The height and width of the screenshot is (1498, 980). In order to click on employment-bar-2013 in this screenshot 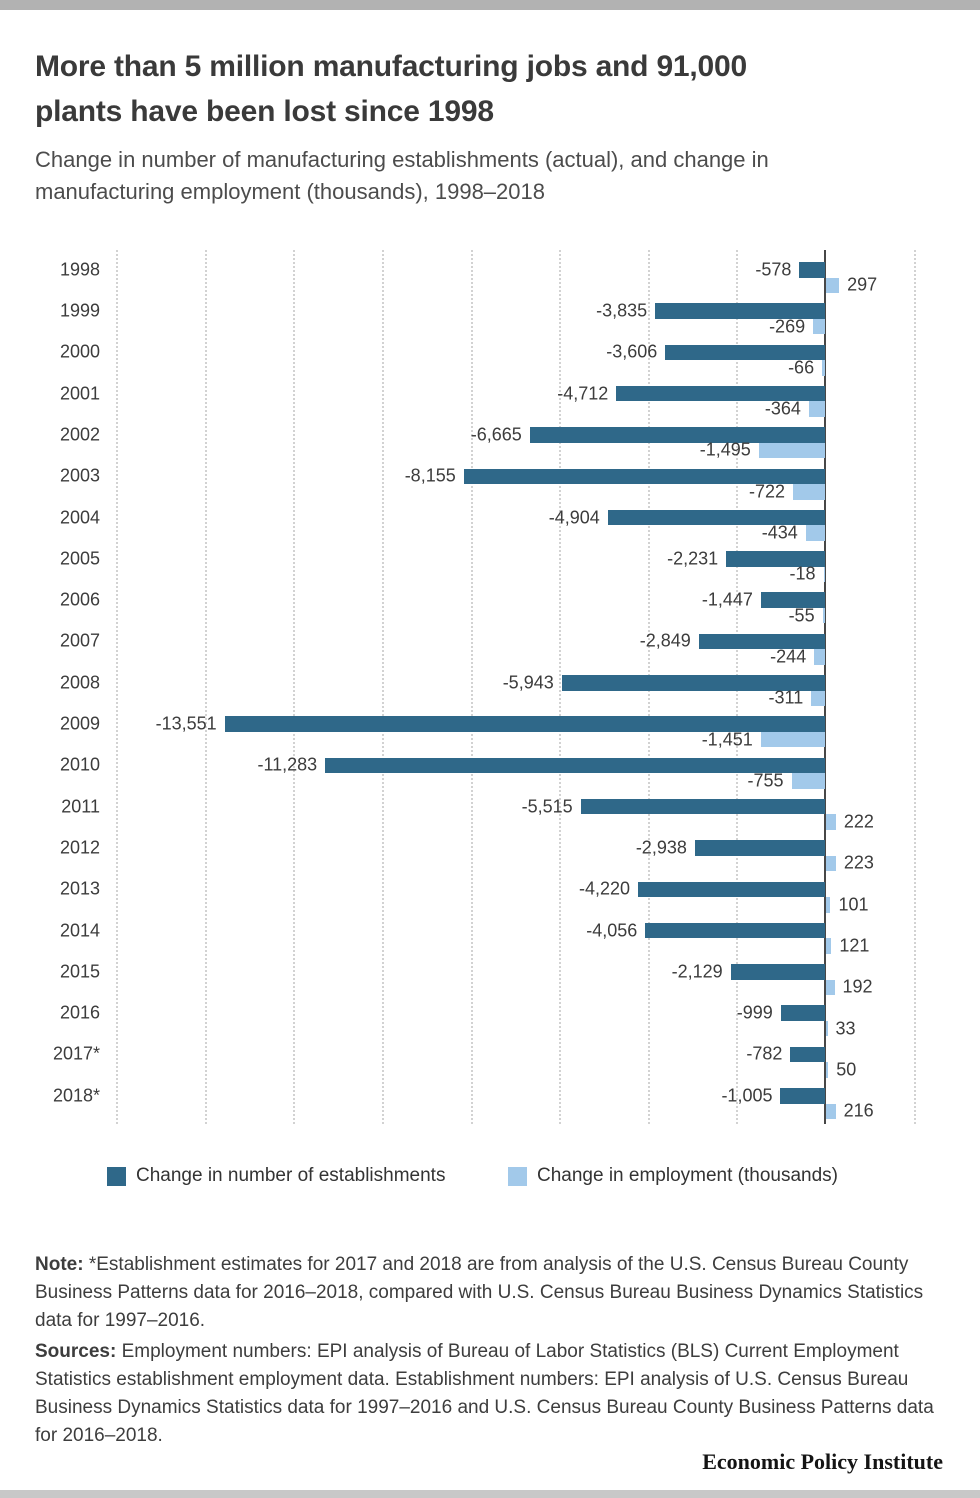, I will do `click(828, 905)`.